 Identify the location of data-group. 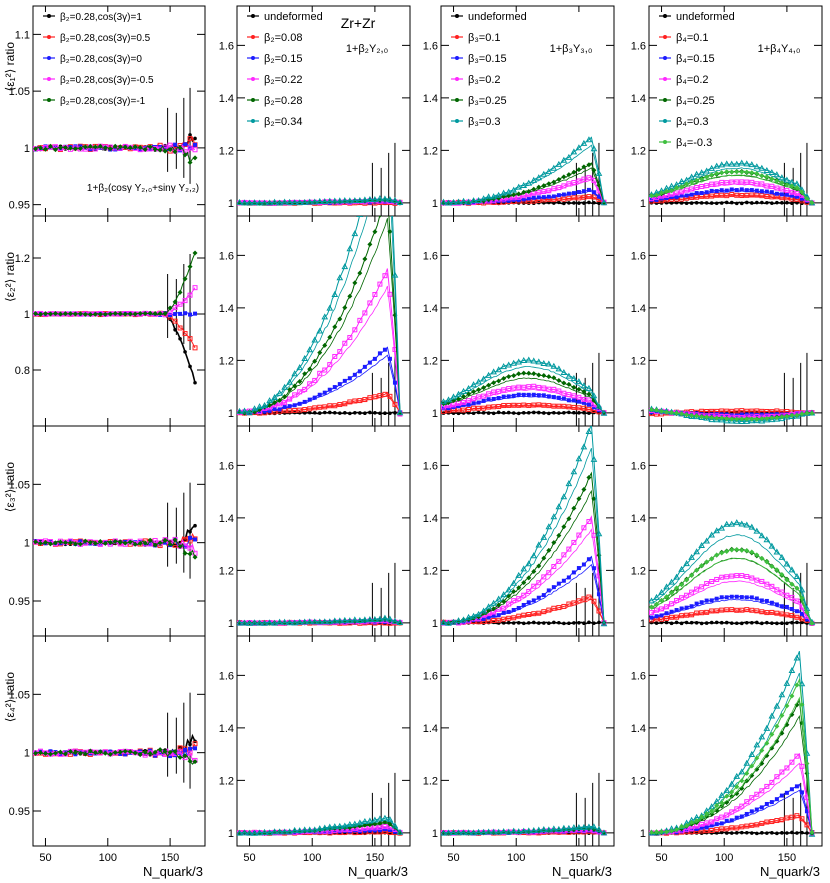
(115, 135).